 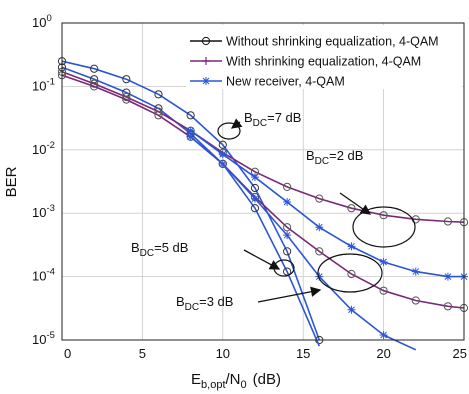 What do you see at coordinates (43, 148) in the screenshot?
I see `y-tick-label: 10⁻²` at bounding box center [43, 148].